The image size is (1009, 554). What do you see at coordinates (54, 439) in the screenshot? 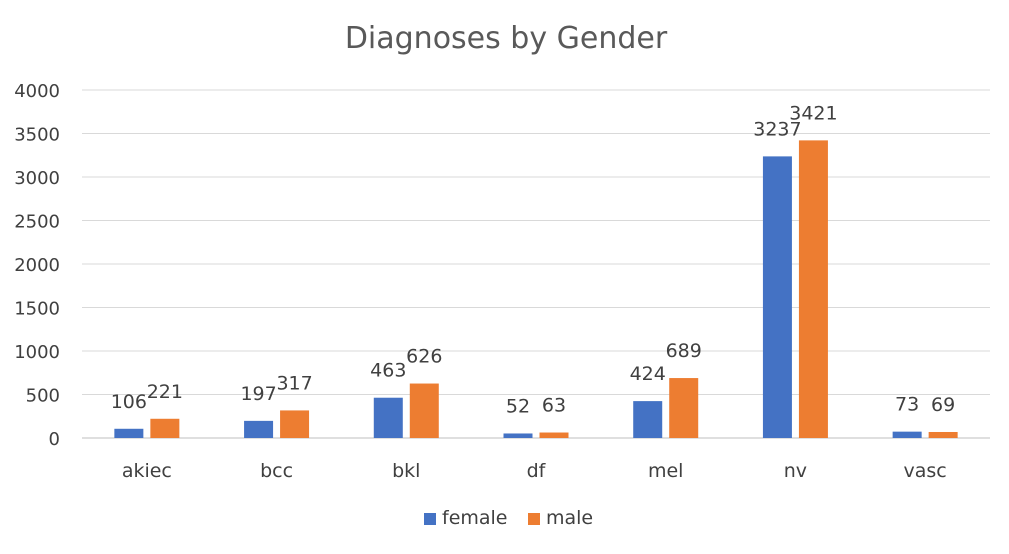
I see `y-tick-label: 0` at bounding box center [54, 439].